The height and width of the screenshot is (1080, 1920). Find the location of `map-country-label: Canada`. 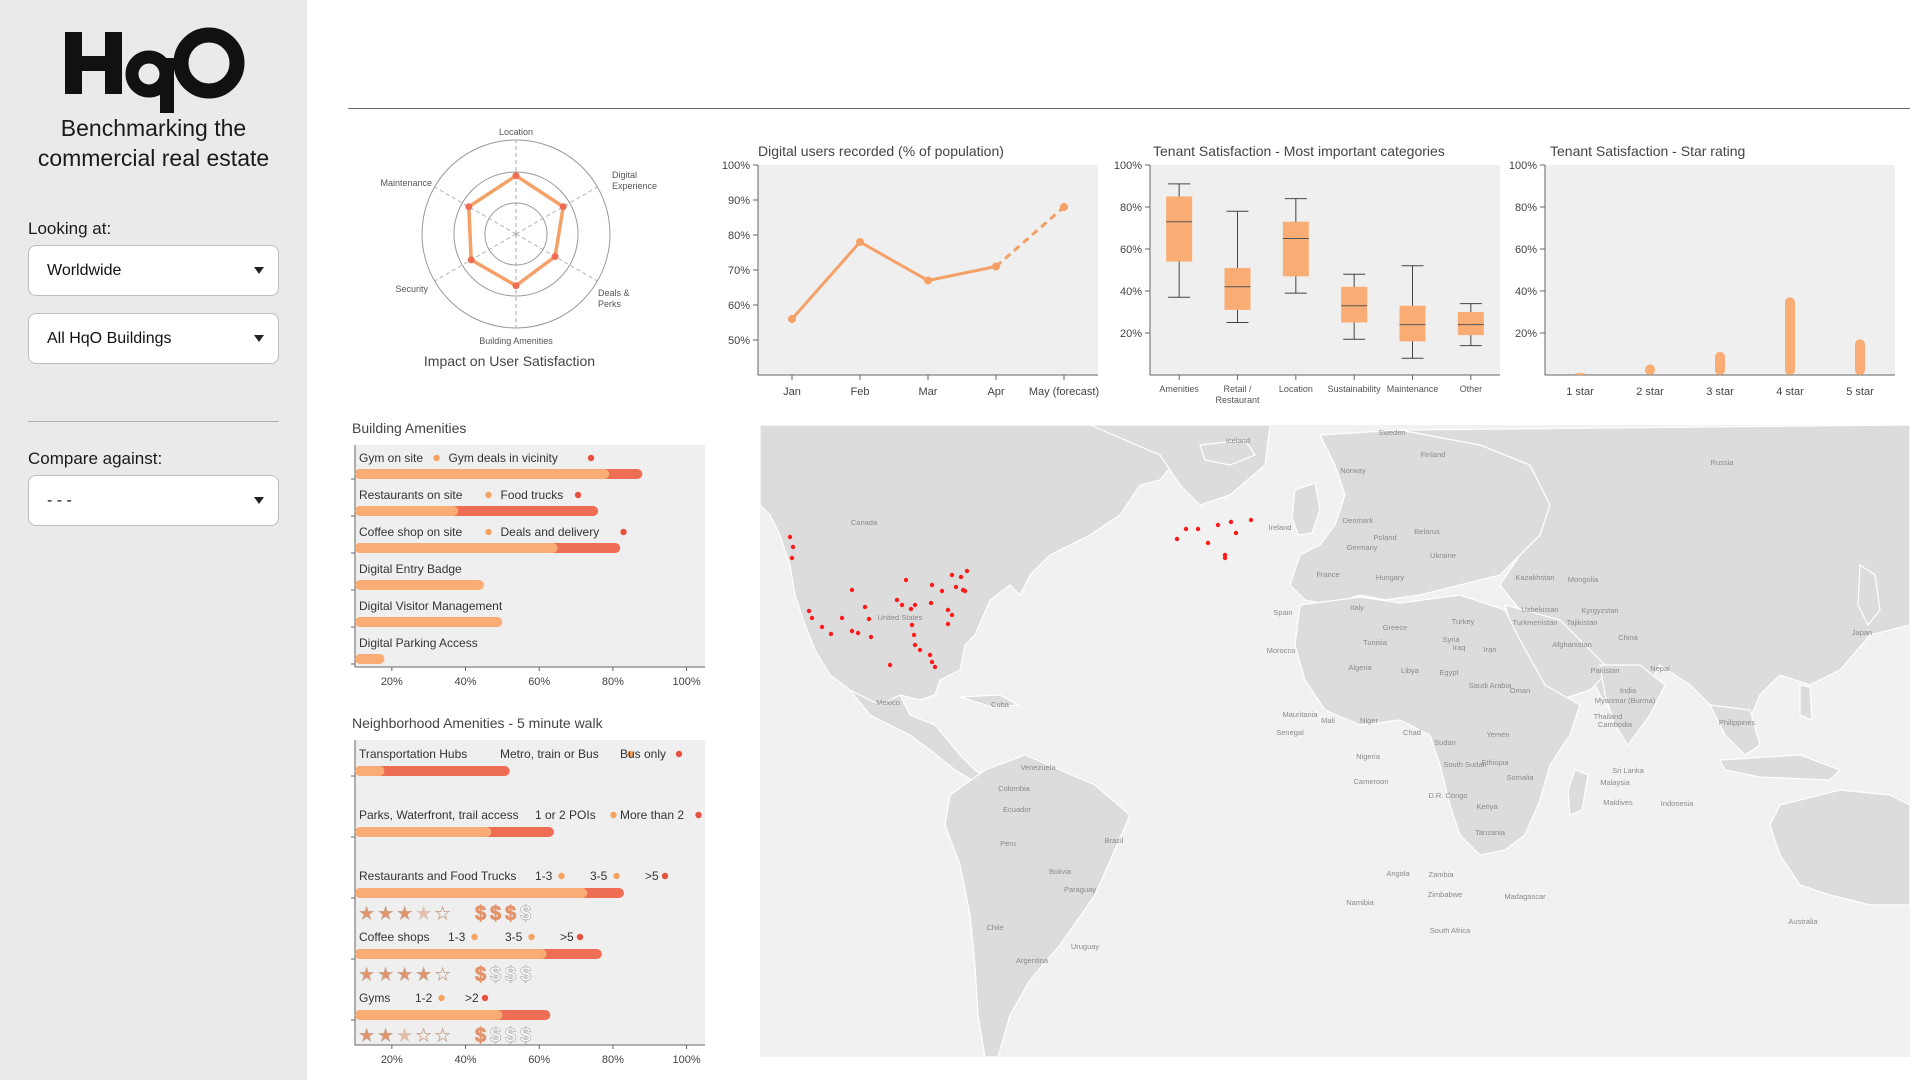

map-country-label: Canada is located at coordinates (864, 522).